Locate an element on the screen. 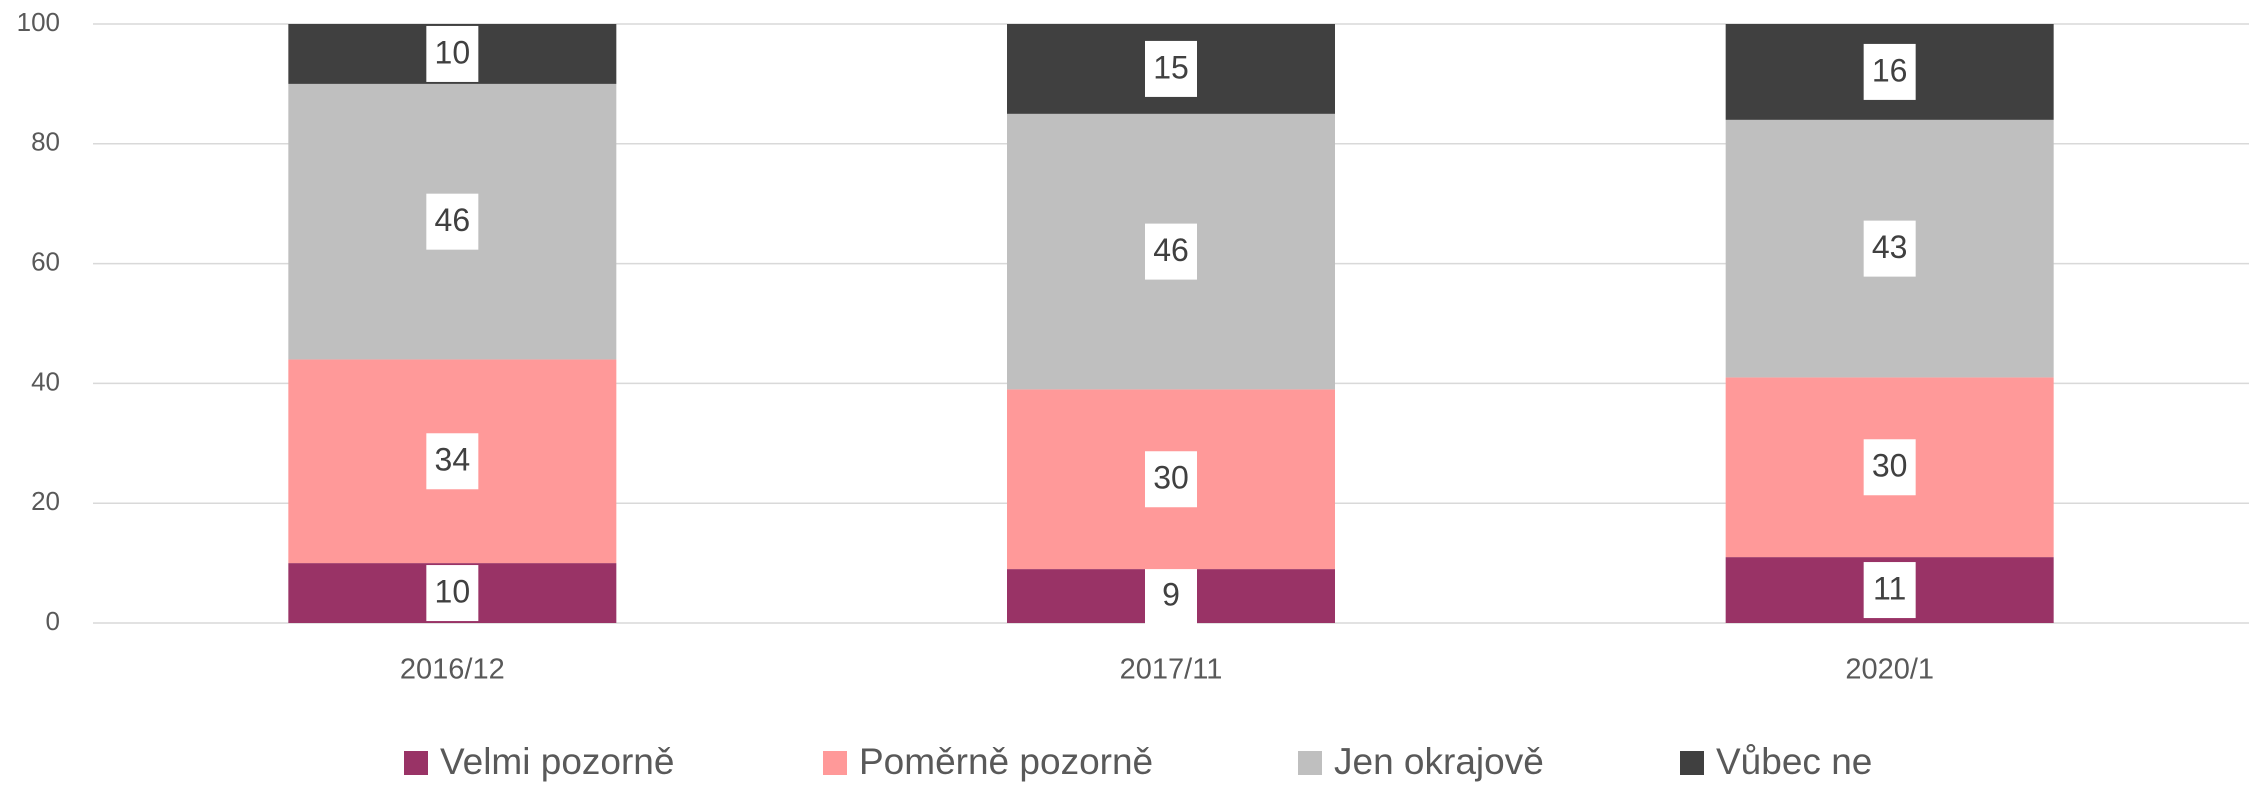 Image resolution: width=2249 pixels, height=788 pixels. y-tick-label: 80 is located at coordinates (45, 142).